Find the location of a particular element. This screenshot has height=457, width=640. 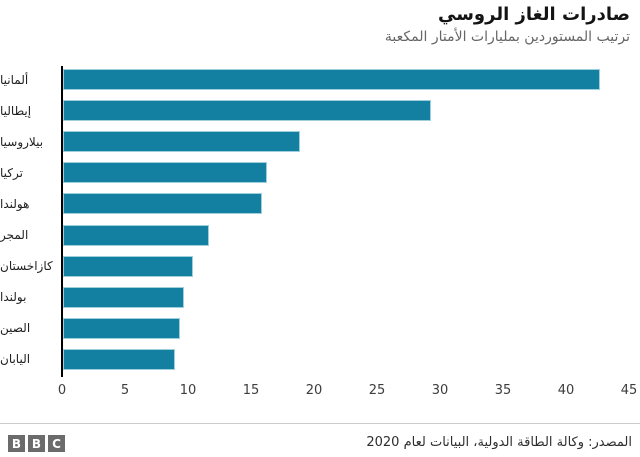

x-tick-label: 5 is located at coordinates (125, 390).